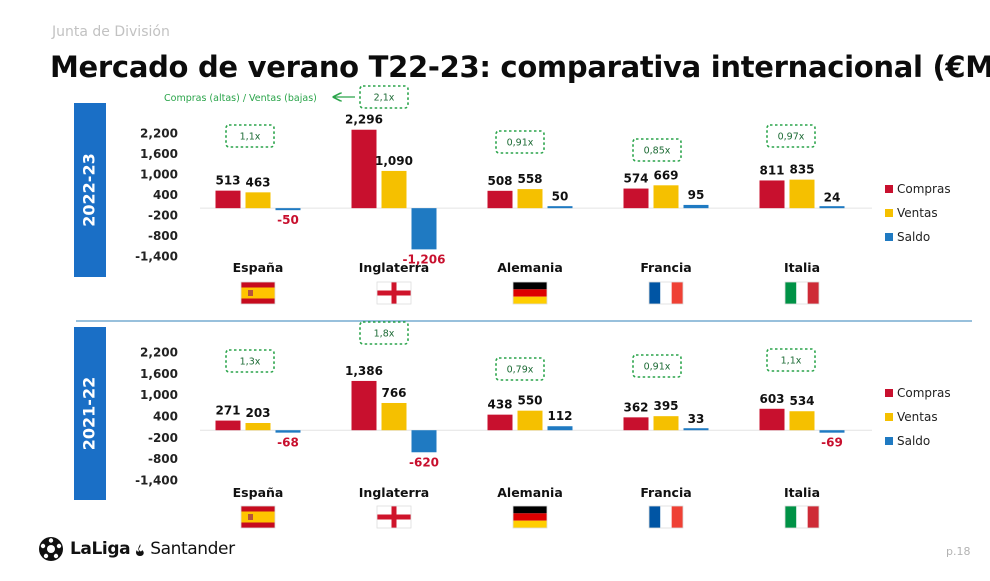  I want to click on ratio-note-label: Compras (altas) / Ventas (bajas), so click(240, 98).